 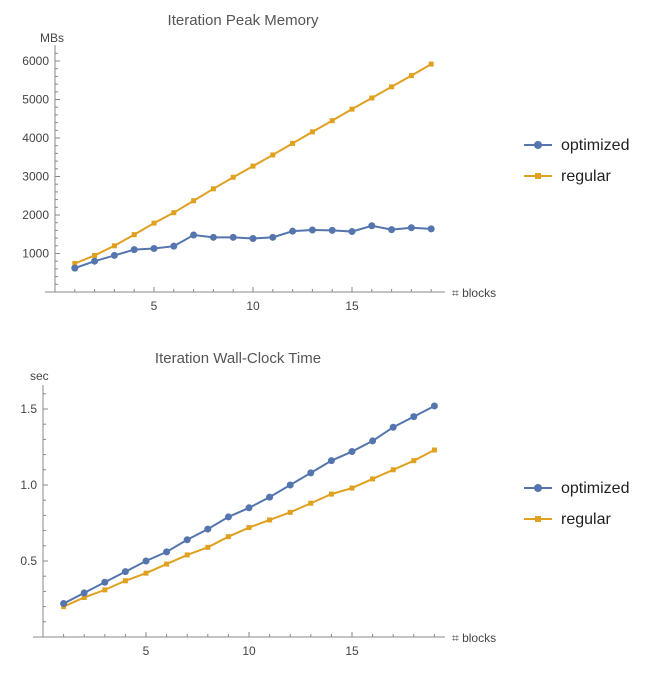 I want to click on y-axis-label: sec, so click(x=39, y=376).